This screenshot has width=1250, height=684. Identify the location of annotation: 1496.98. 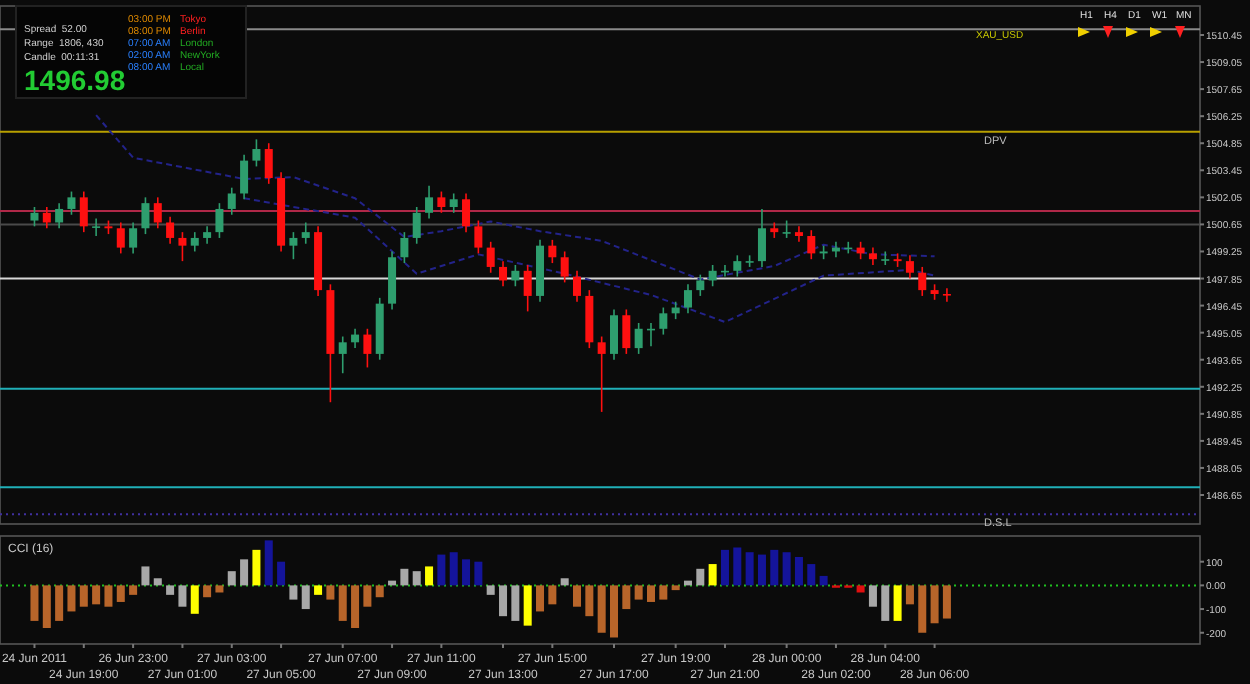
(75, 80).